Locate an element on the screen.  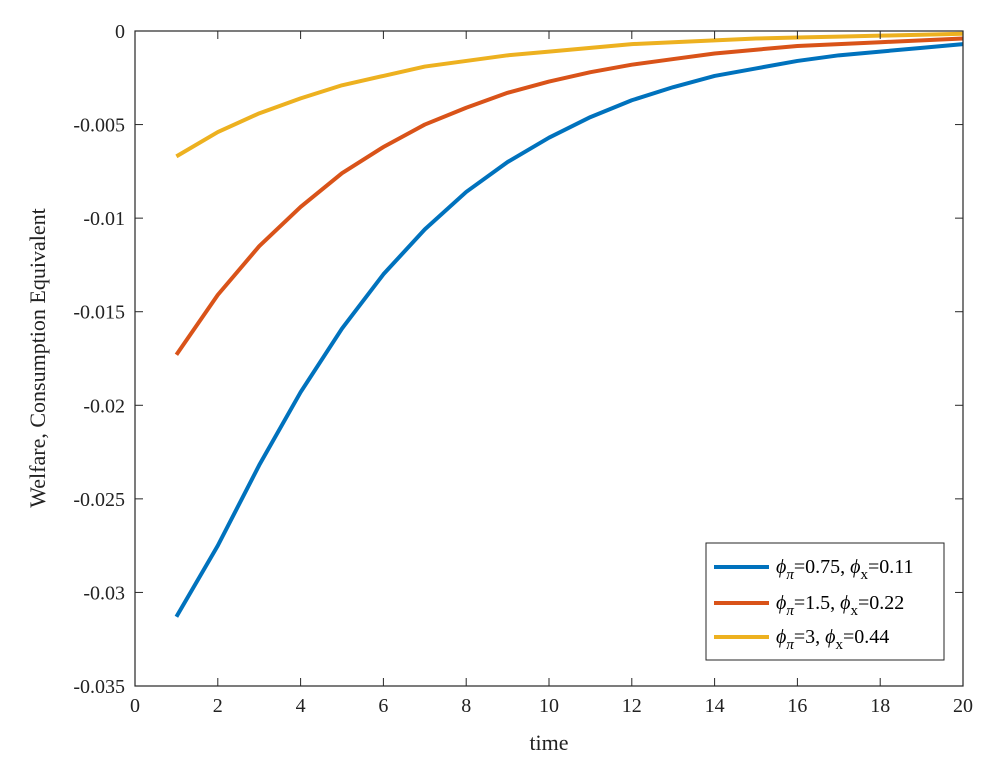
y-tick-label: -0.01 is located at coordinates (104, 219).